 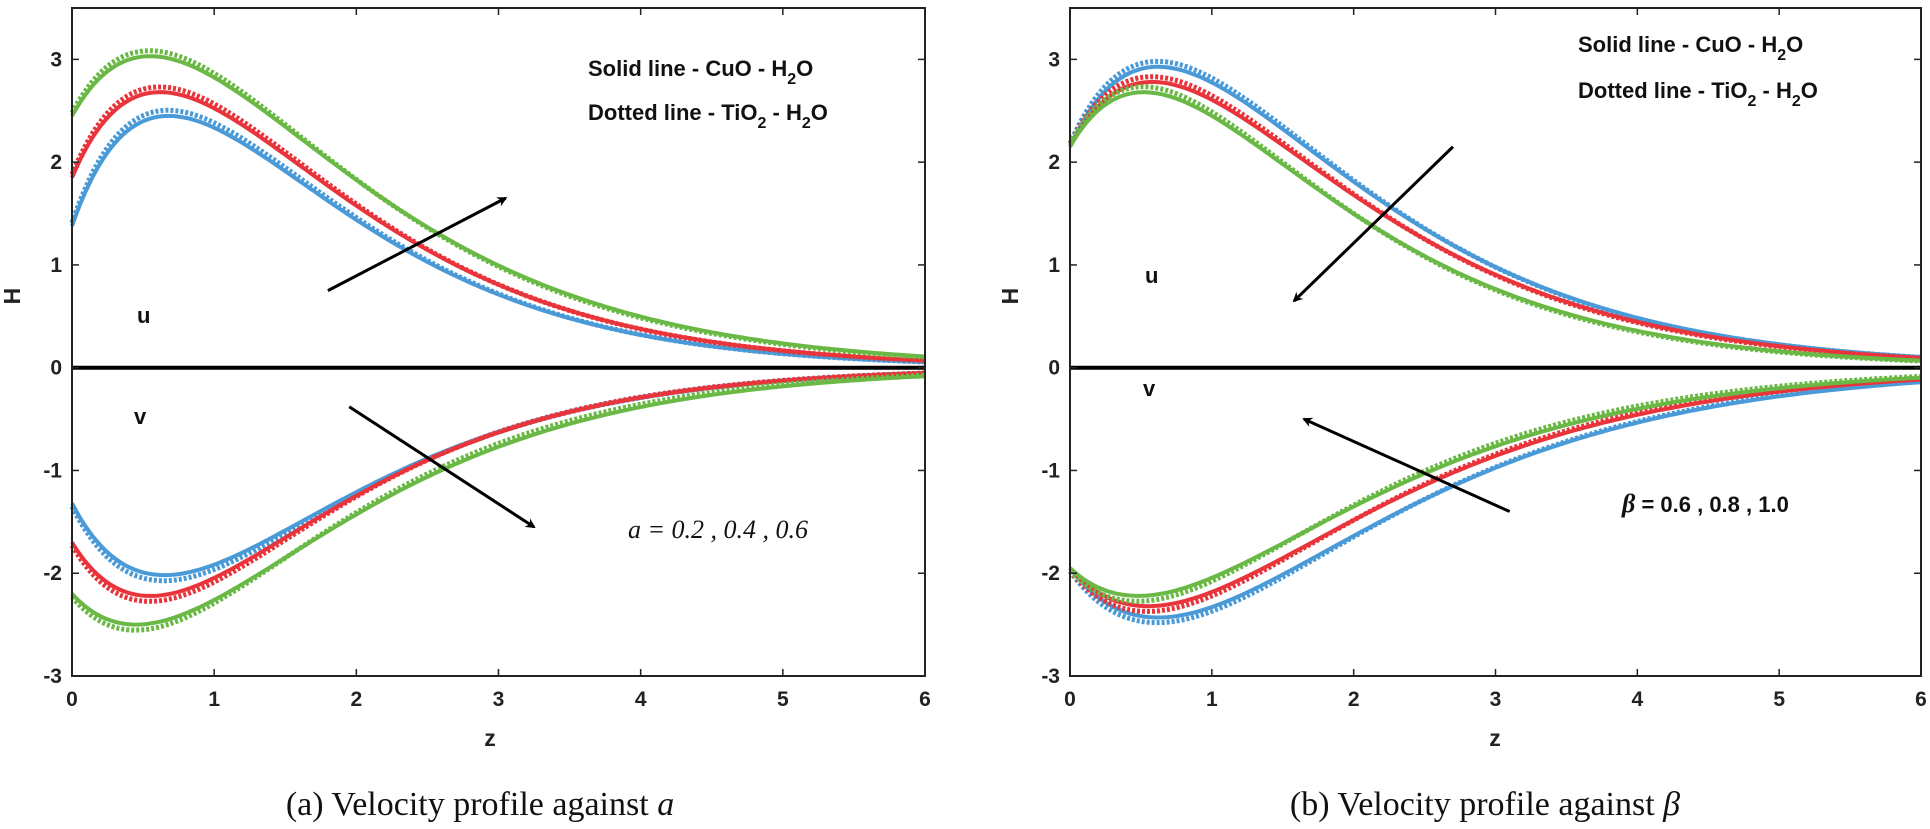 I want to click on panel-b-legend-solid: Solid line - CuO - H2O, so click(x=1690, y=48).